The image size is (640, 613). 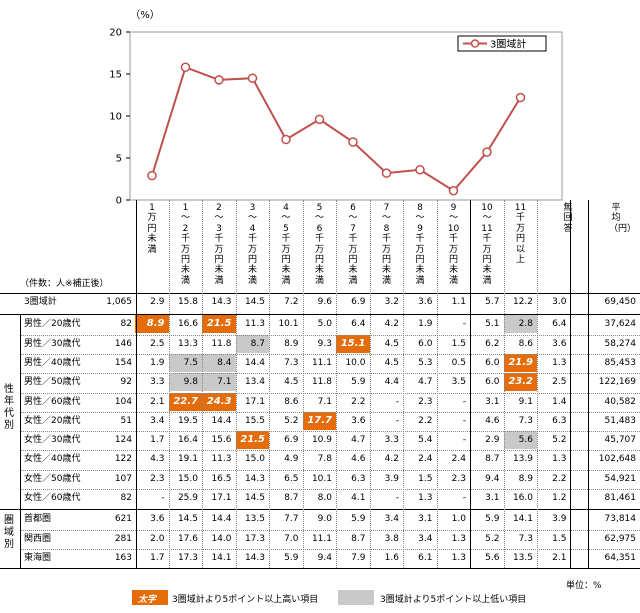 What do you see at coordinates (291, 362) in the screenshot?
I see `value-cell: 7.3` at bounding box center [291, 362].